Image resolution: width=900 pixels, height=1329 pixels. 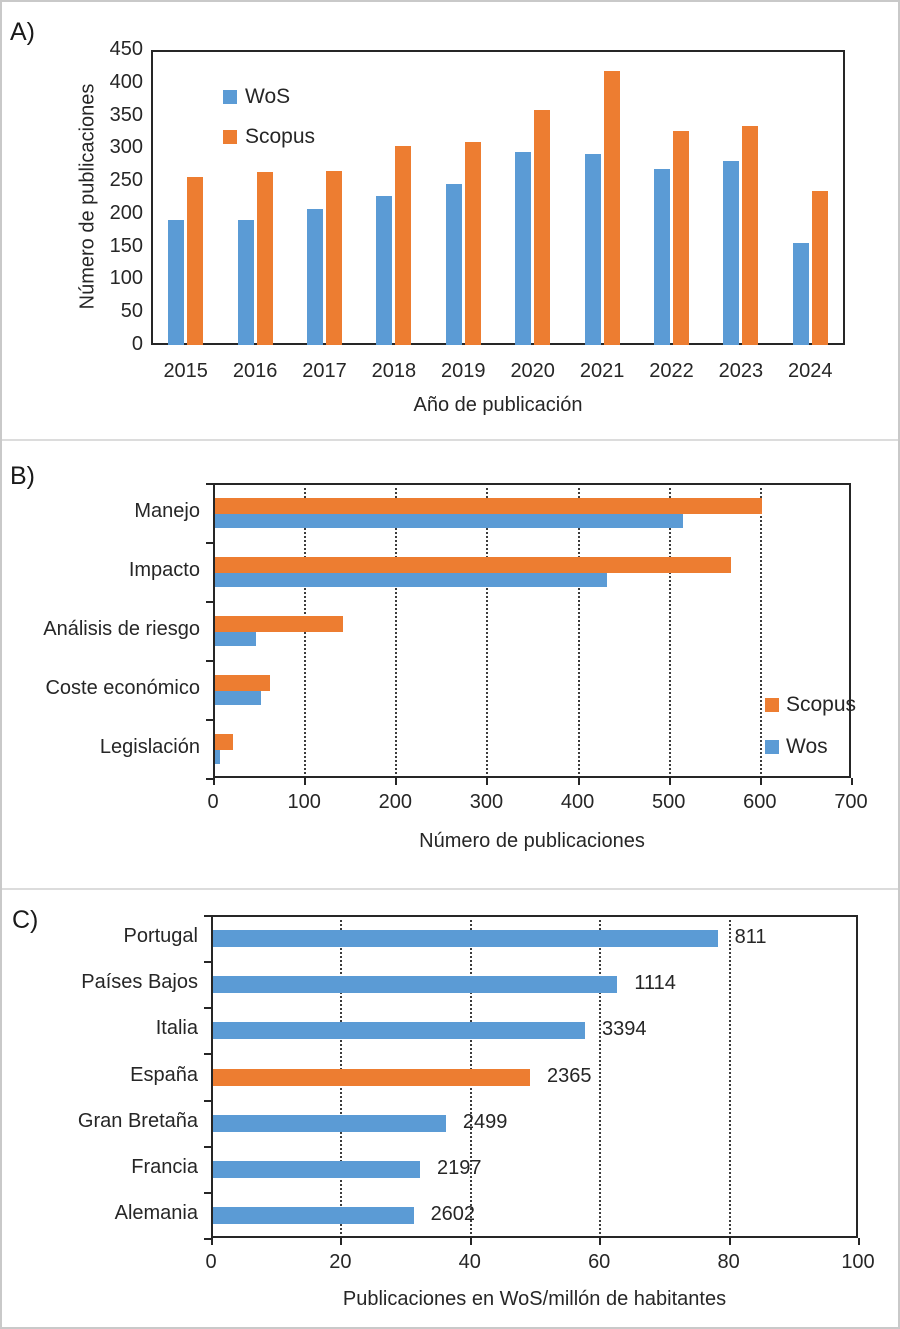 What do you see at coordinates (126, 49) in the screenshot?
I see `chart-a-ytick-label: 450` at bounding box center [126, 49].